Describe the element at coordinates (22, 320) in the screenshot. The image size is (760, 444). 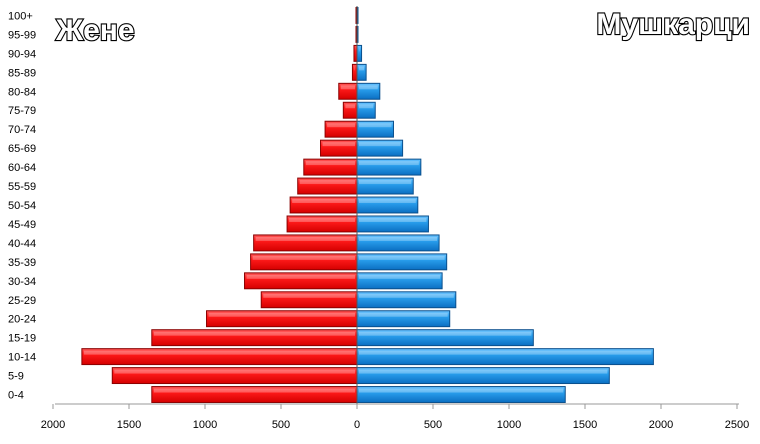
I see `age-label-20-24: 20-24` at that location.